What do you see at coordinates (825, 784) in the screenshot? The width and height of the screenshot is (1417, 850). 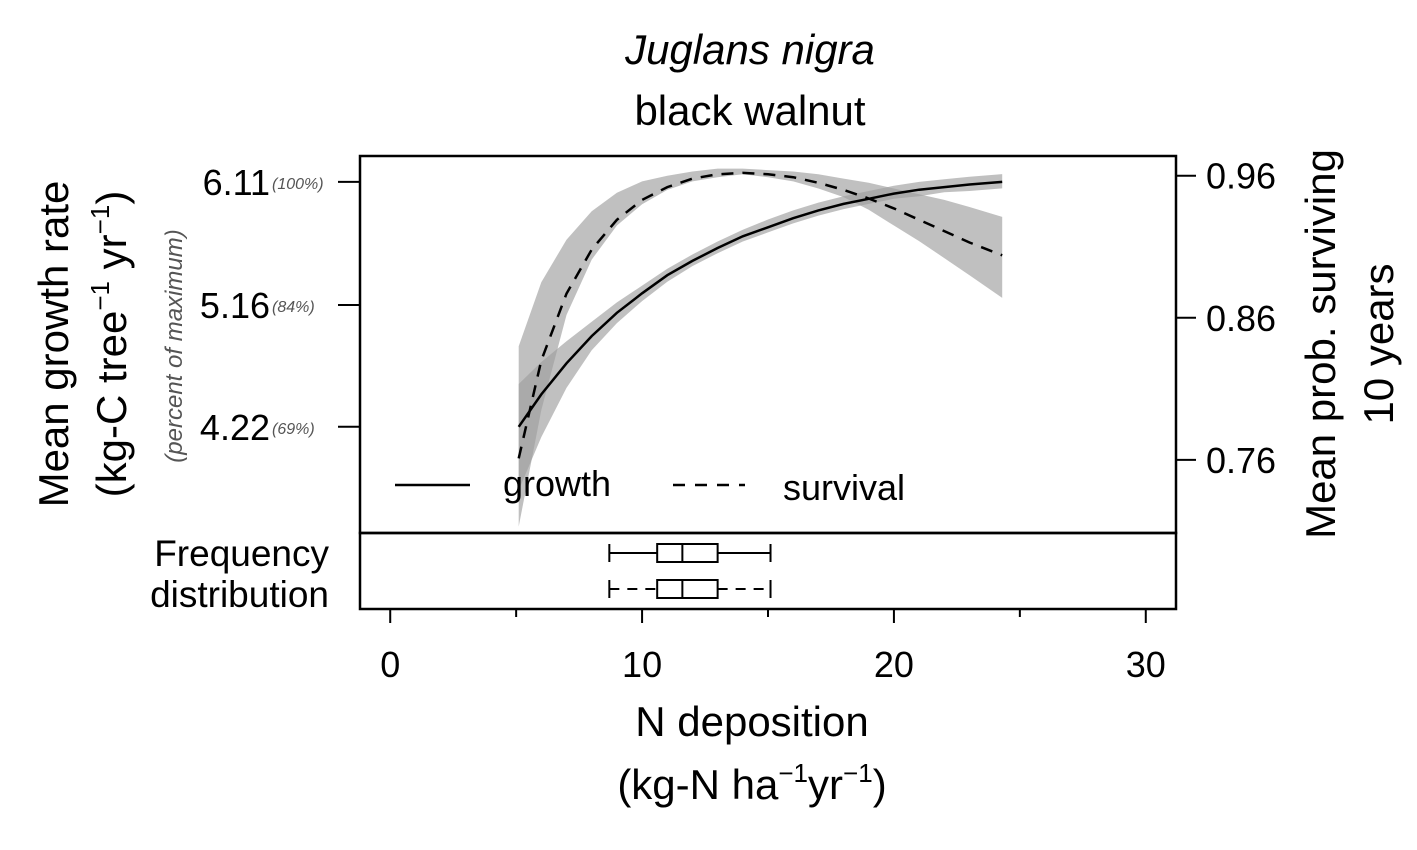 I see `x-axis-title-mid: yr` at bounding box center [825, 784].